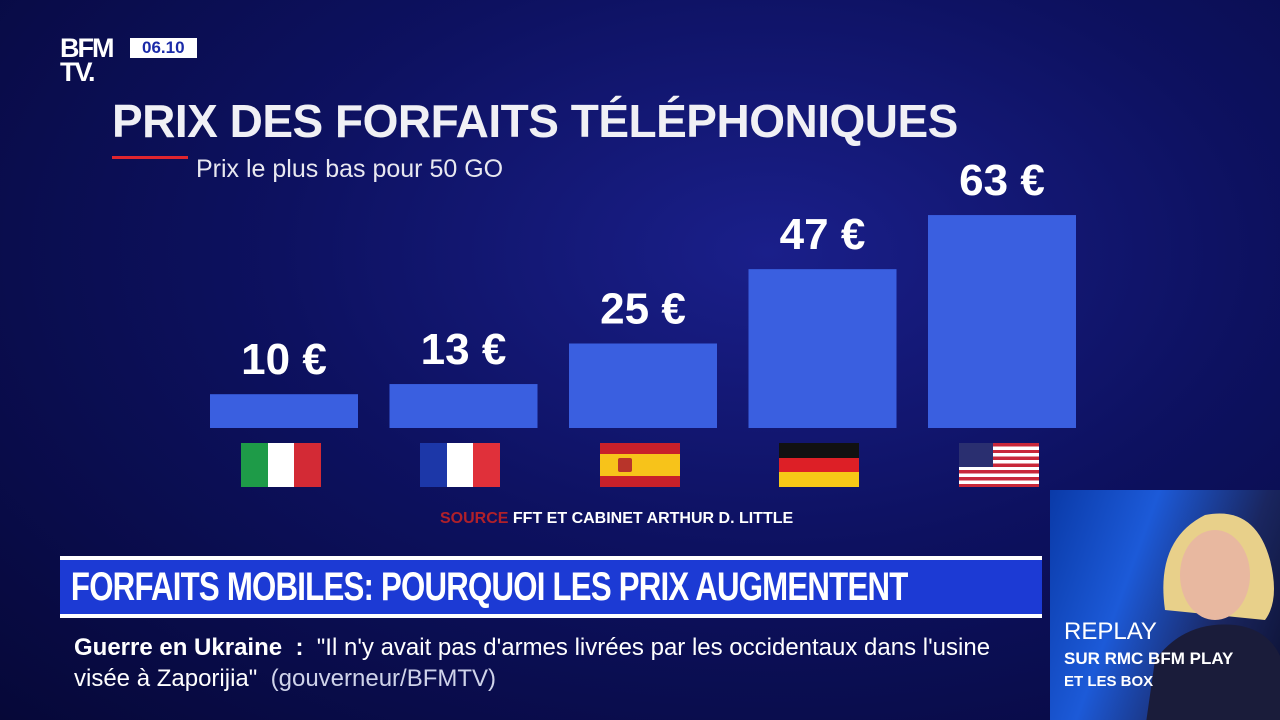 The height and width of the screenshot is (720, 1280). Describe the element at coordinates (460, 465) in the screenshot. I see `flag-france` at that location.